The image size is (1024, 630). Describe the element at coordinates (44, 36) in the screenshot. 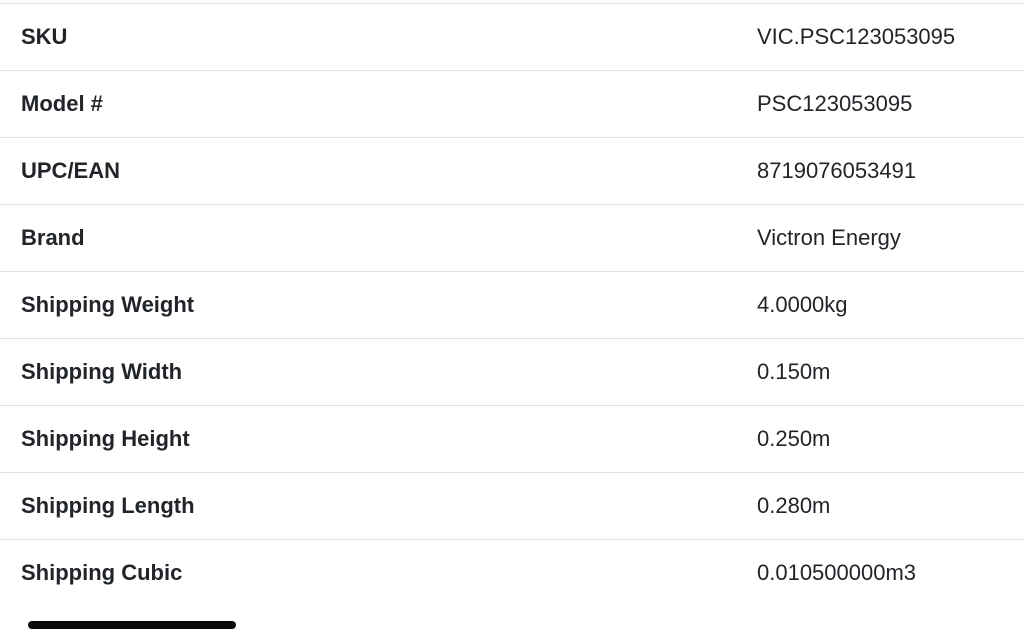

I see `spec-label: SKU` at that location.